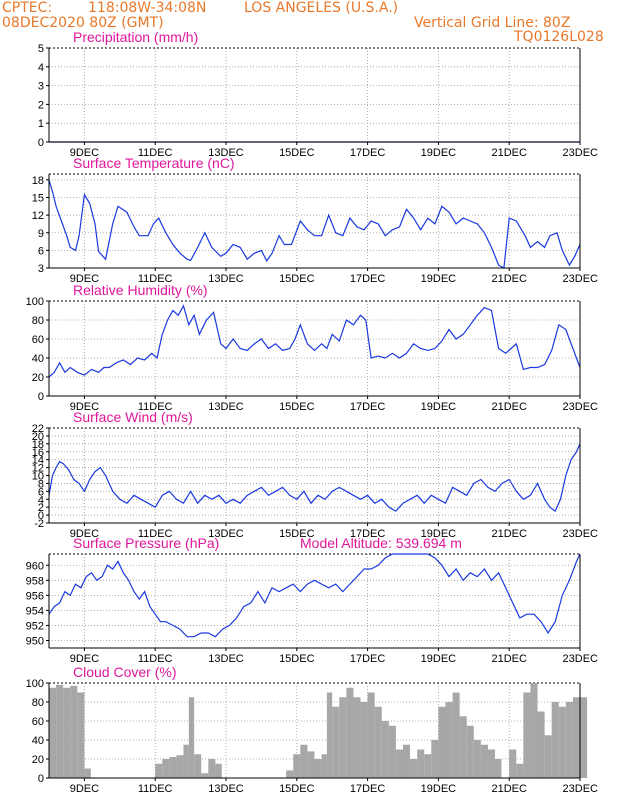 The image size is (618, 800). What do you see at coordinates (41, 508) in the screenshot?
I see `surface-wind-y-tick-label: 2` at bounding box center [41, 508].